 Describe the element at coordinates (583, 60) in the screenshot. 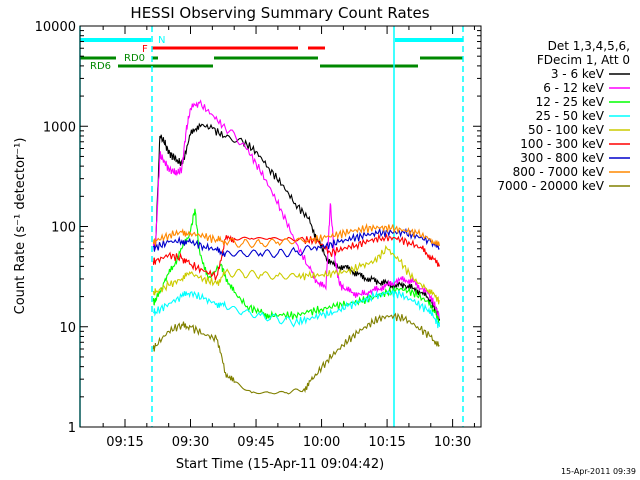

I see `legend-header-line-2: FDecim 1, Att 0` at that location.